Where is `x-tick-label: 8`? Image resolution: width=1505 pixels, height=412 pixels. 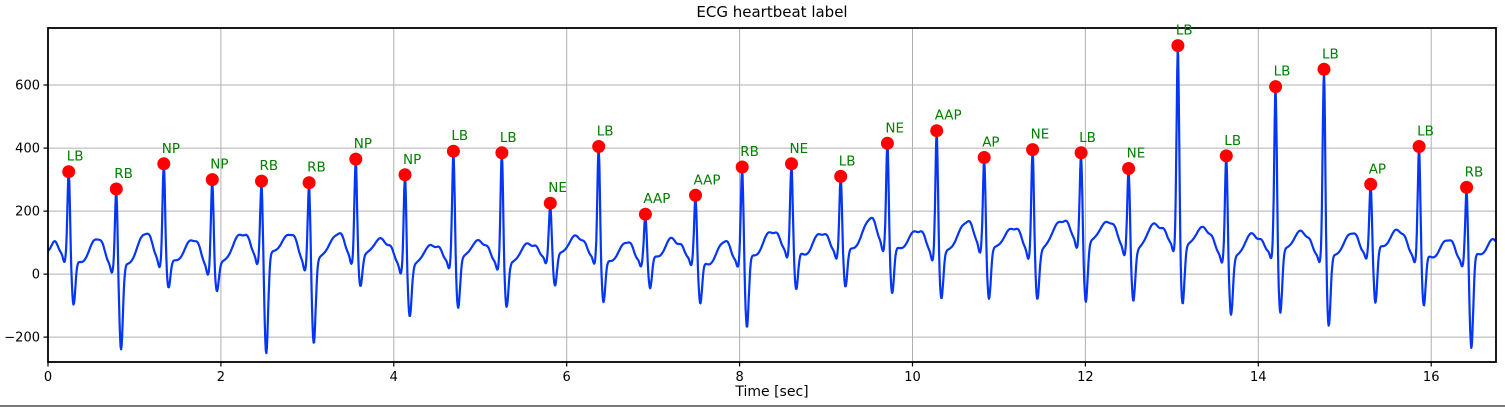
x-tick-label: 8 is located at coordinates (739, 377).